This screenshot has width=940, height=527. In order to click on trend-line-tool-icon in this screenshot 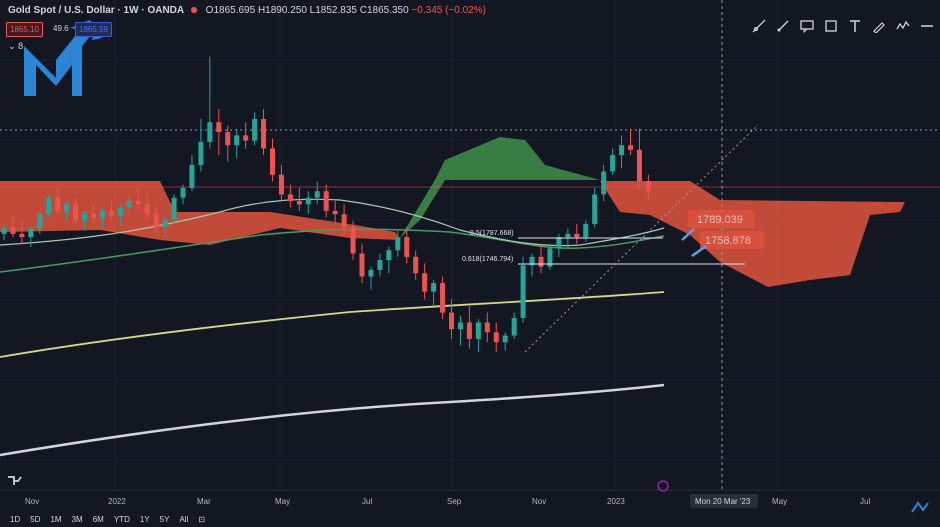, I will do `click(759, 26)`.